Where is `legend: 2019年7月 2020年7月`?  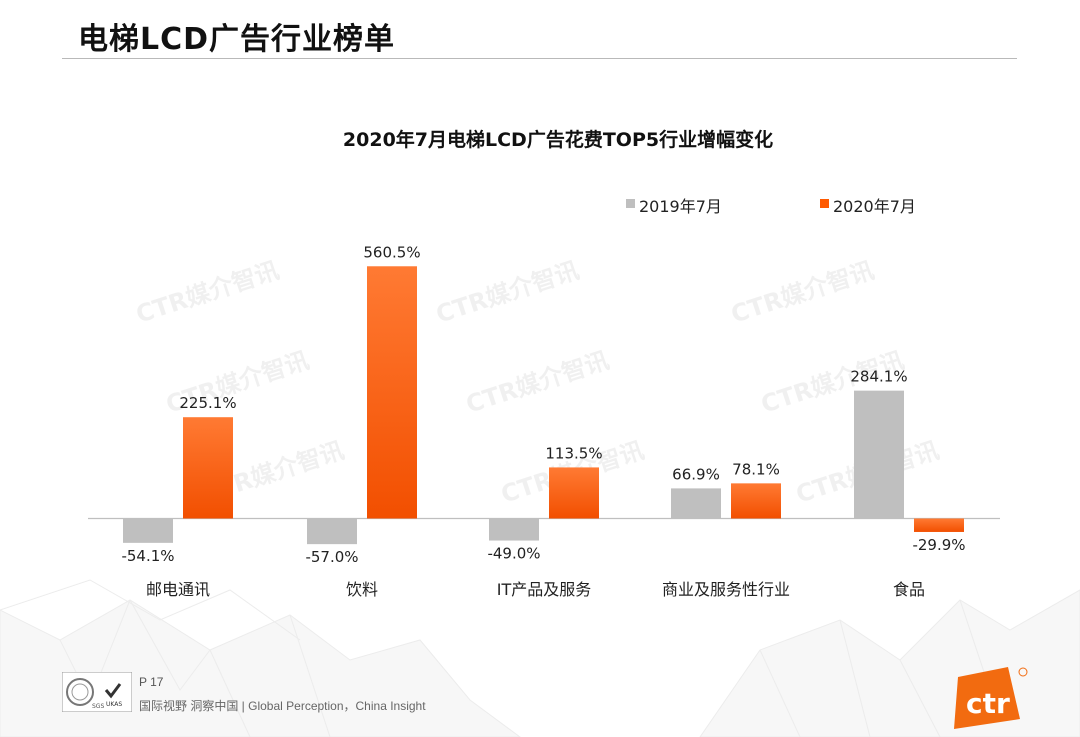
legend: 2019年7月 2020年7月 is located at coordinates (771, 206).